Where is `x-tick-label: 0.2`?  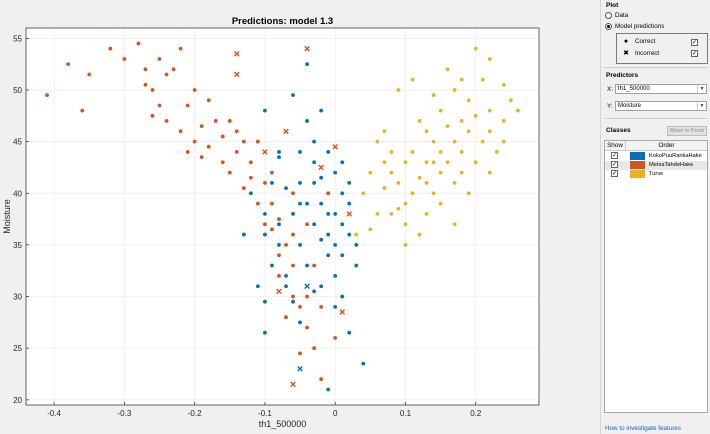
x-tick-label: 0.2 is located at coordinates (476, 413).